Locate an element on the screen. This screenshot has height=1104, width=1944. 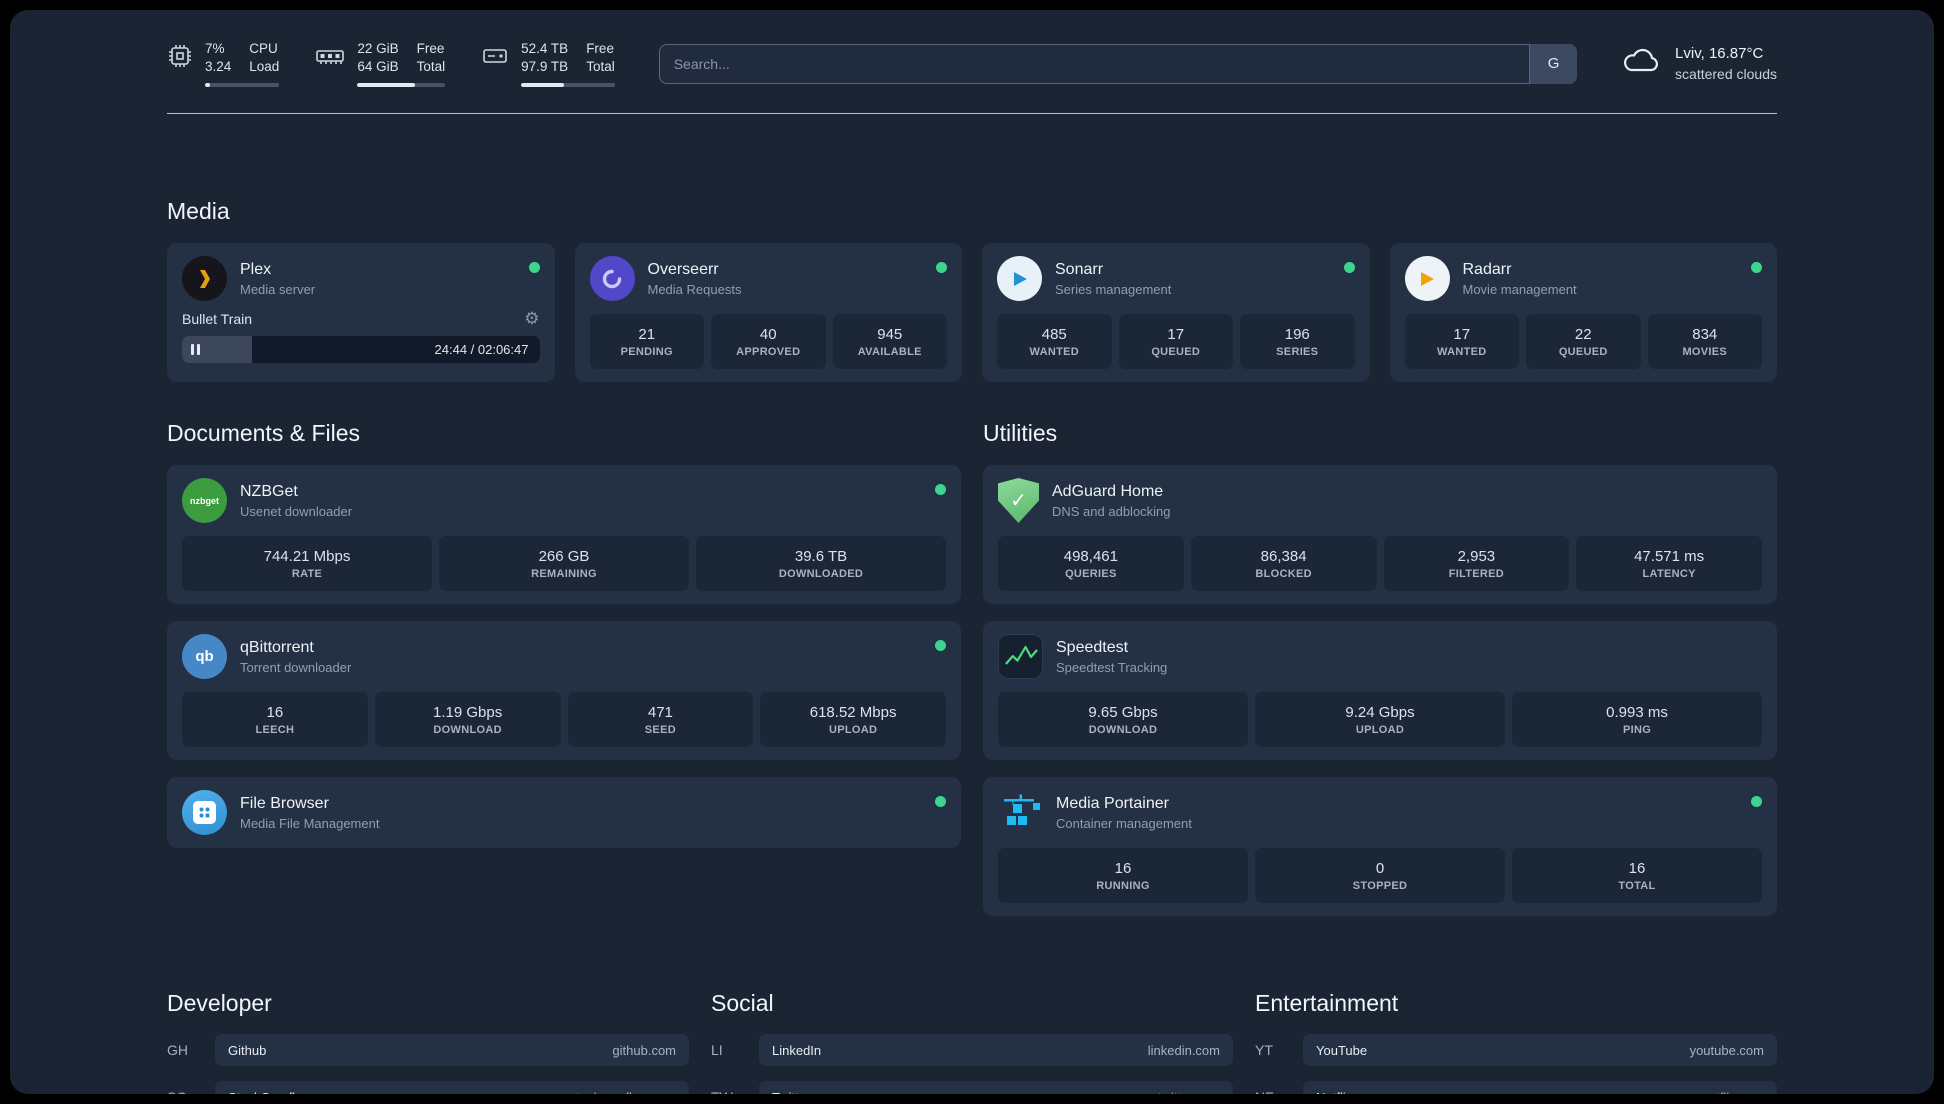
link-prefix: SO is located at coordinates (191, 1091).